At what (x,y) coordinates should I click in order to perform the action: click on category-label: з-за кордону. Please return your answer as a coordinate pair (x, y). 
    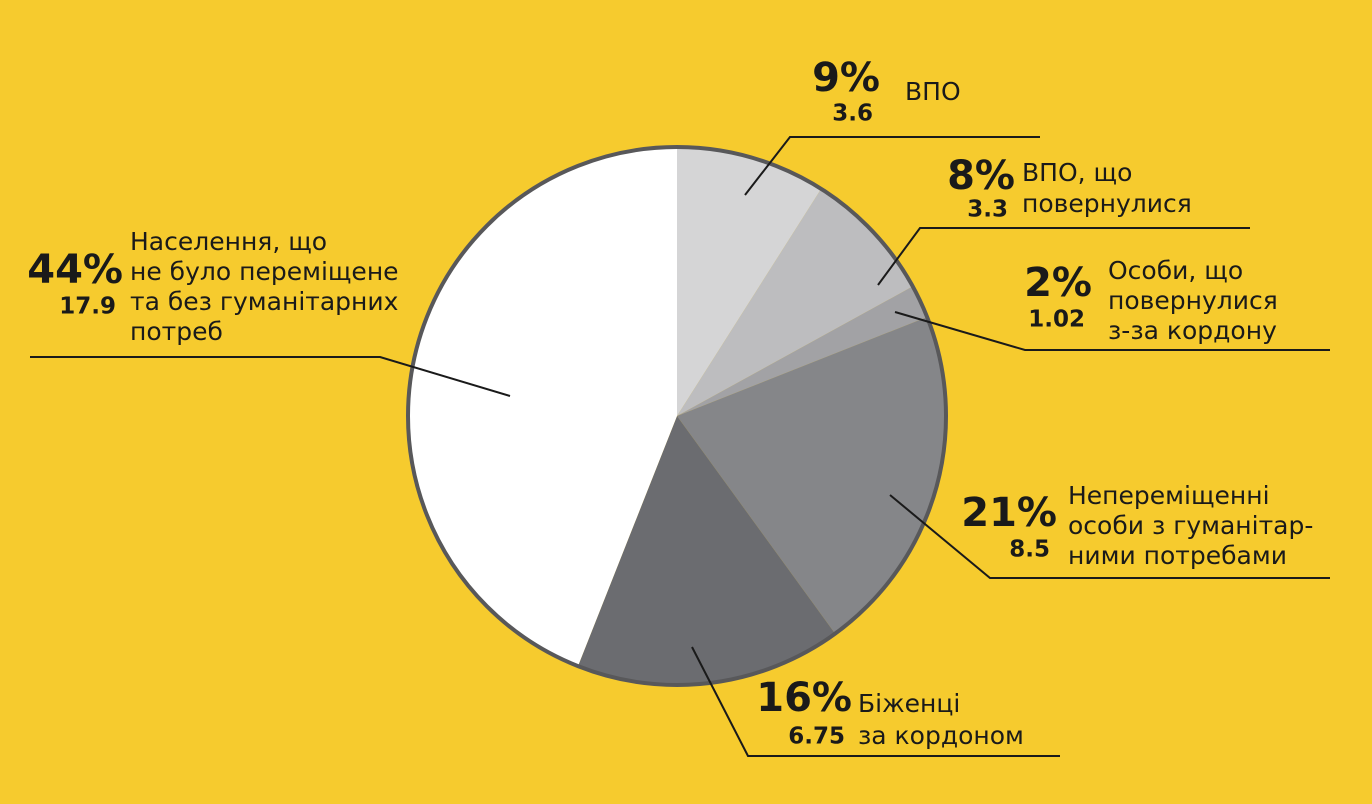
    Looking at the image, I should click on (1192, 330).